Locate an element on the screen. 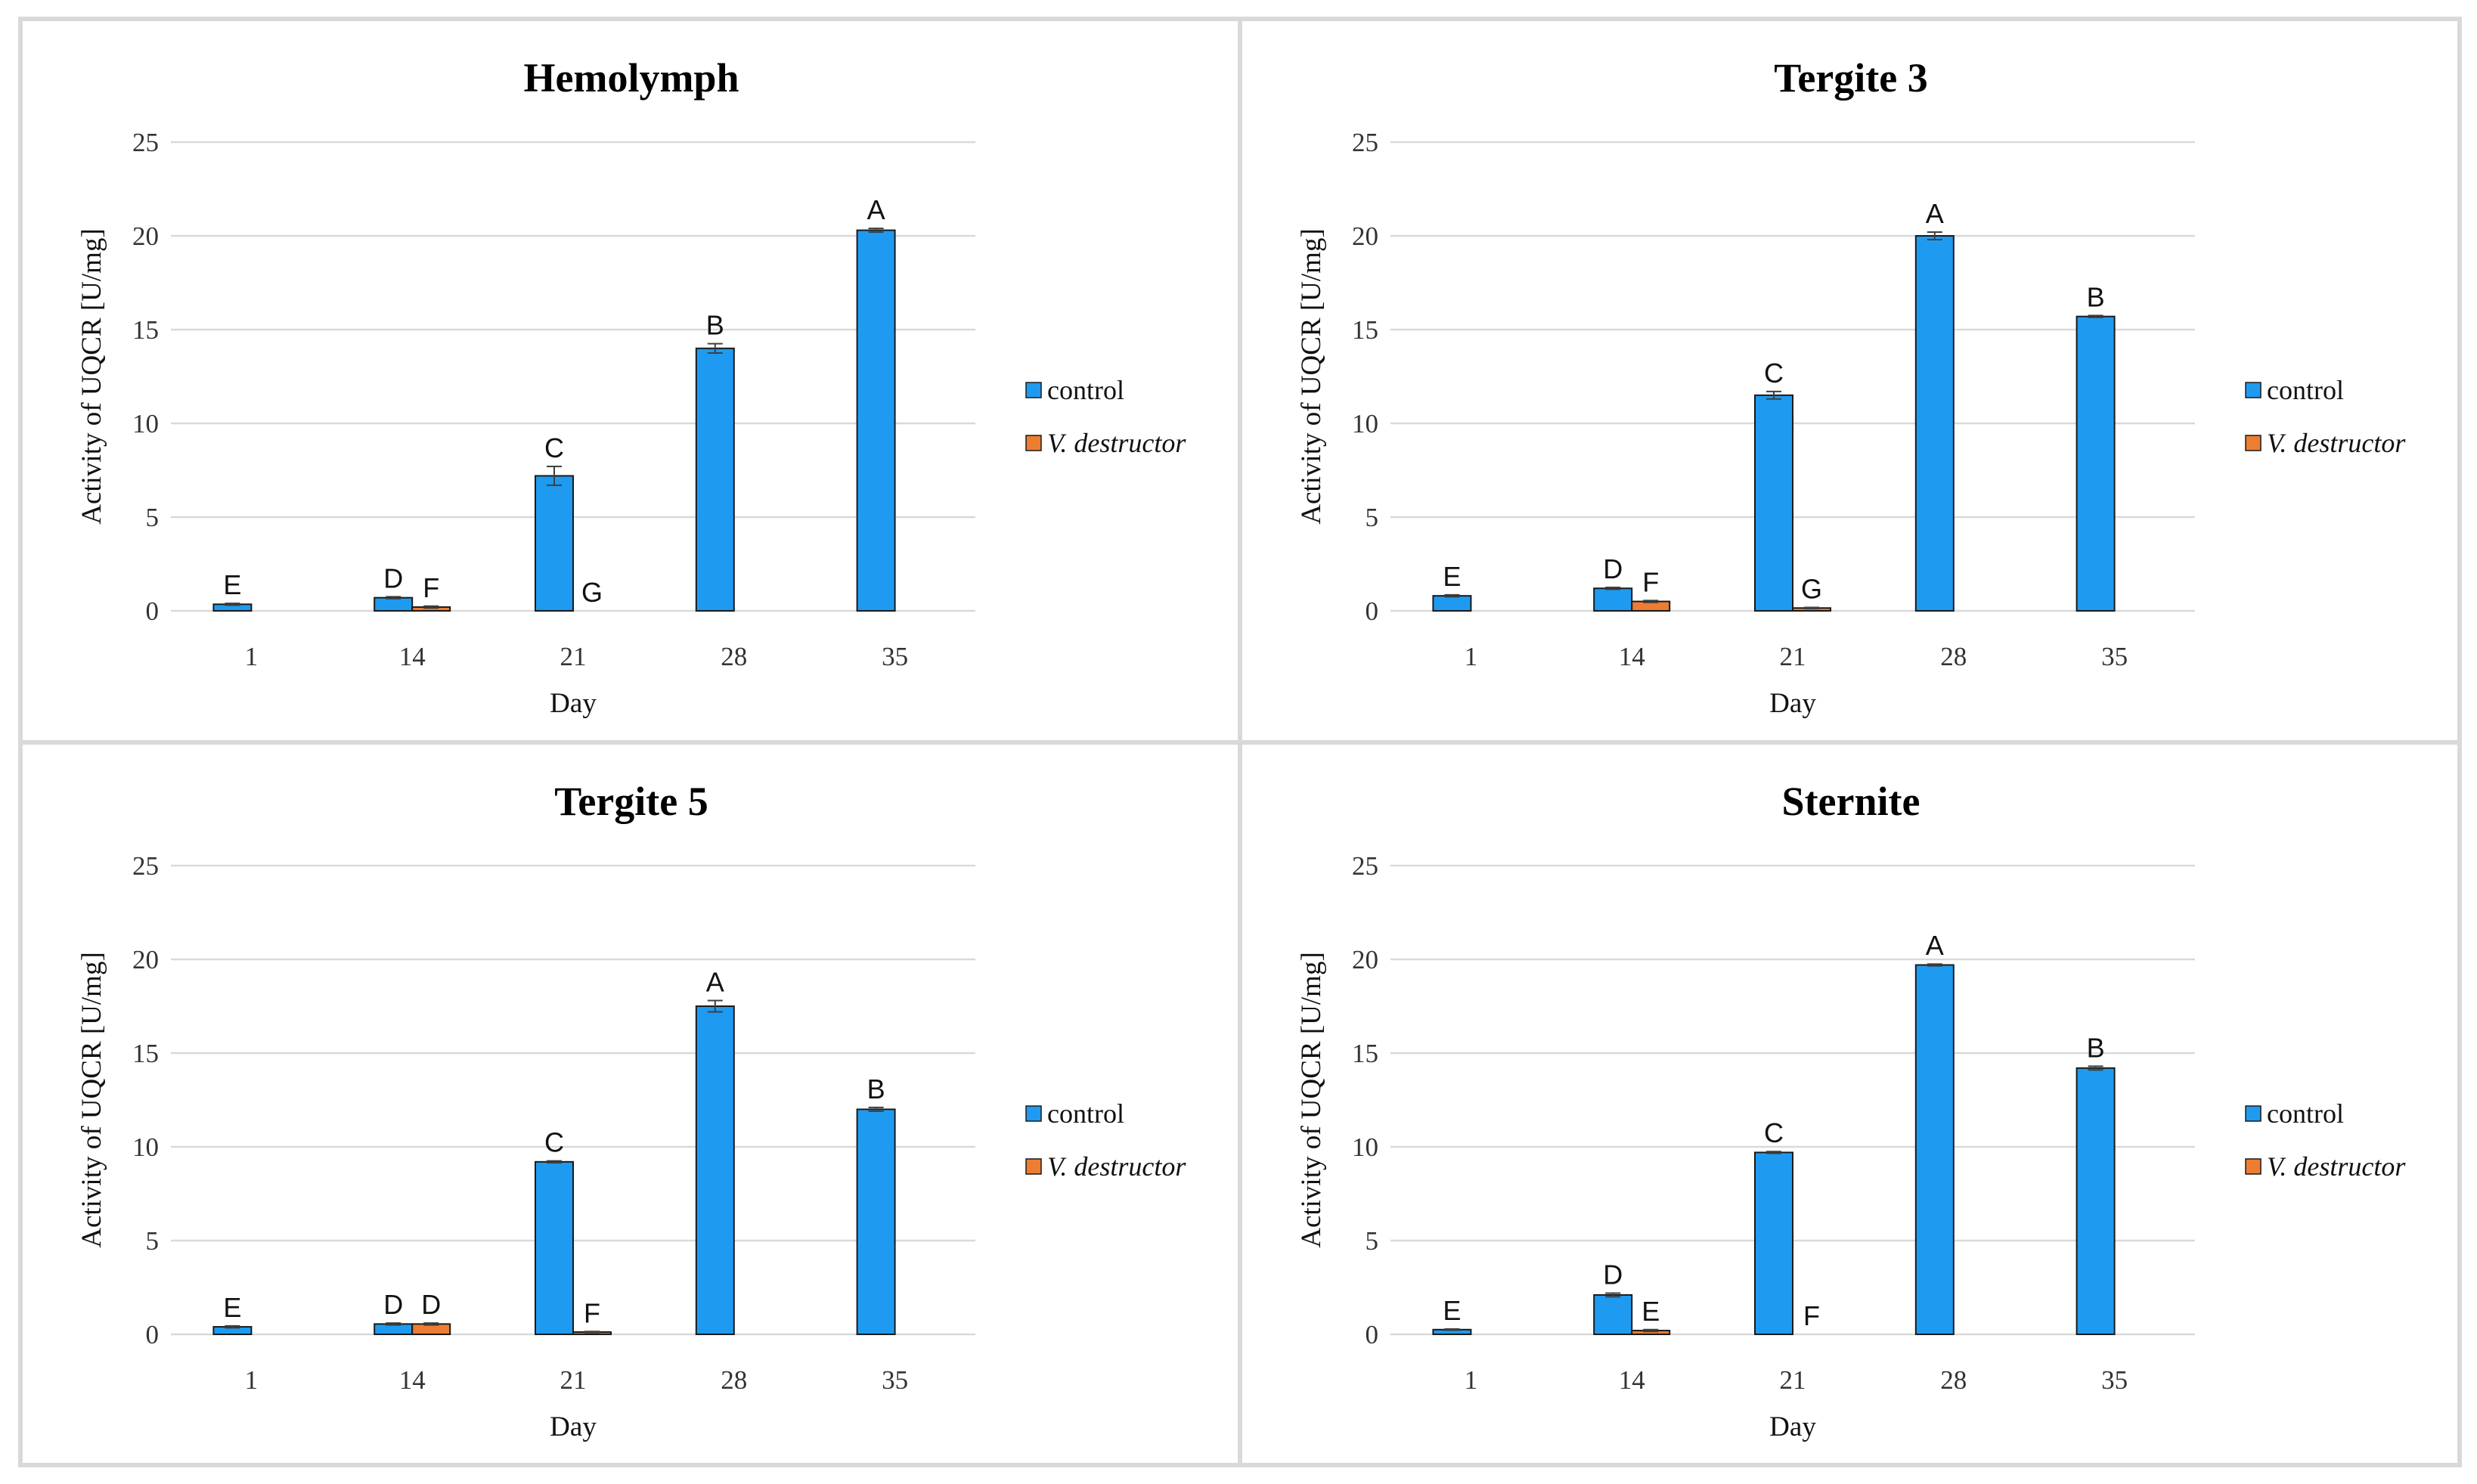 The image size is (2477, 1484). chart-title: Tergite 3 is located at coordinates (1850, 78).